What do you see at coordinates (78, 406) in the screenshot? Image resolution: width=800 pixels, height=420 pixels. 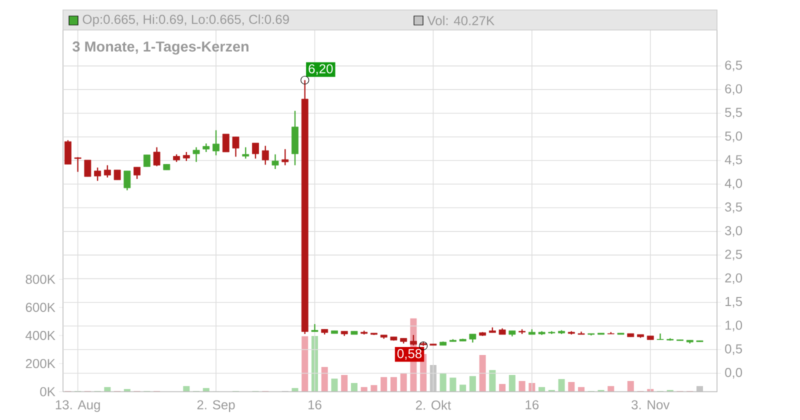 I see `x-tick-label: 13. Aug` at bounding box center [78, 406].